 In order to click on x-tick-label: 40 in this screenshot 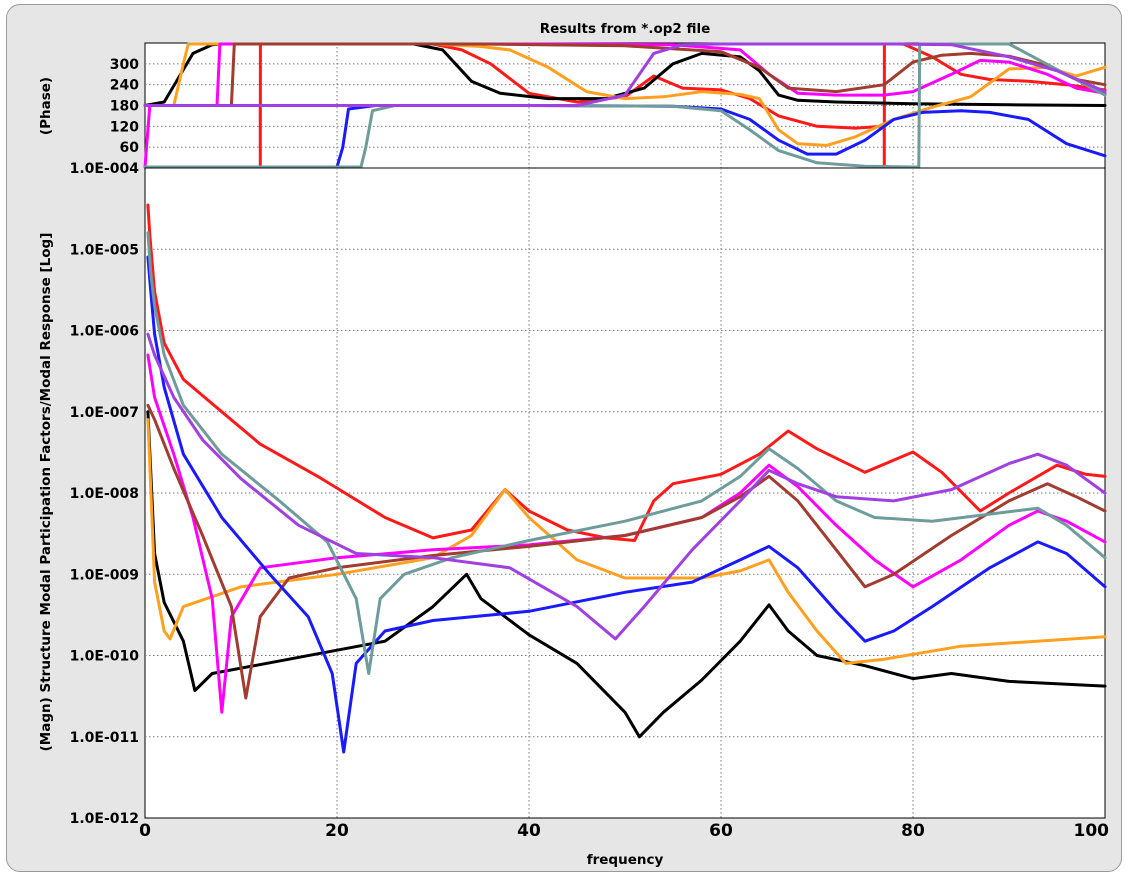, I will do `click(529, 831)`.